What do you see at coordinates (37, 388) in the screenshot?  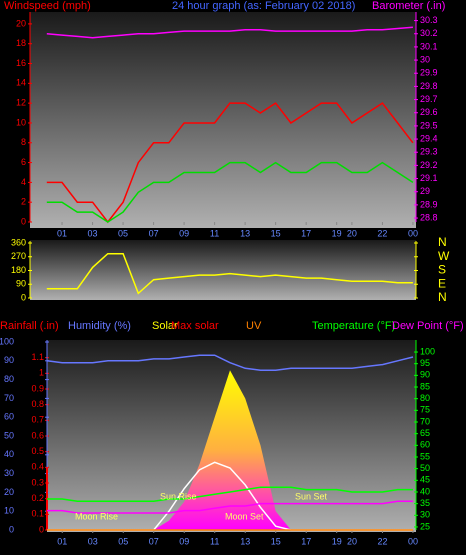 I see `y3-tick-label: 0.9` at bounding box center [37, 388].